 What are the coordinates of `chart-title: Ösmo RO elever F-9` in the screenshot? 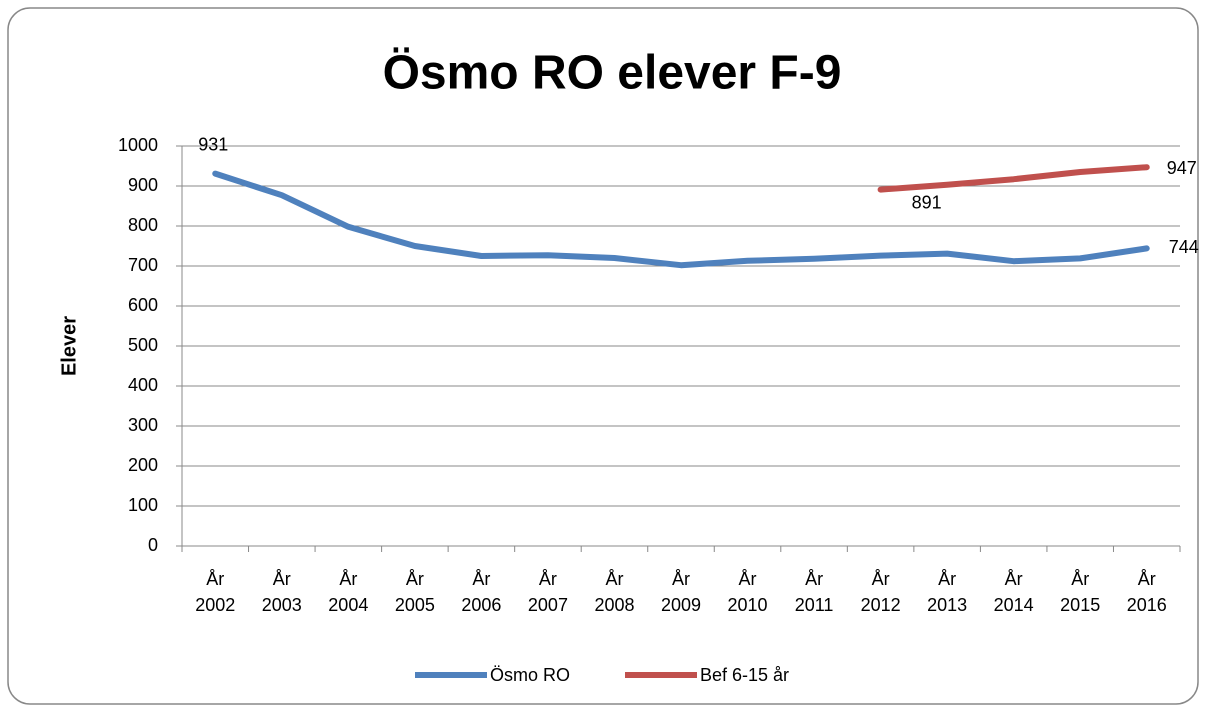 It's located at (612, 73).